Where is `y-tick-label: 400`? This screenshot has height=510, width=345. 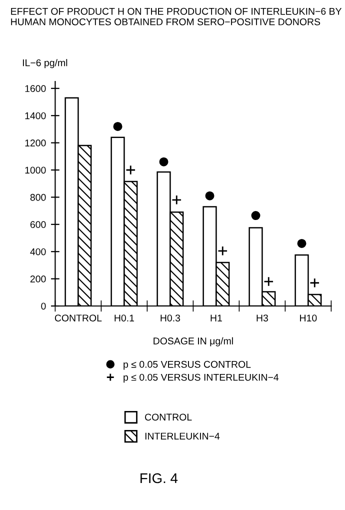
y-tick-label: 400 is located at coordinates (38, 252).